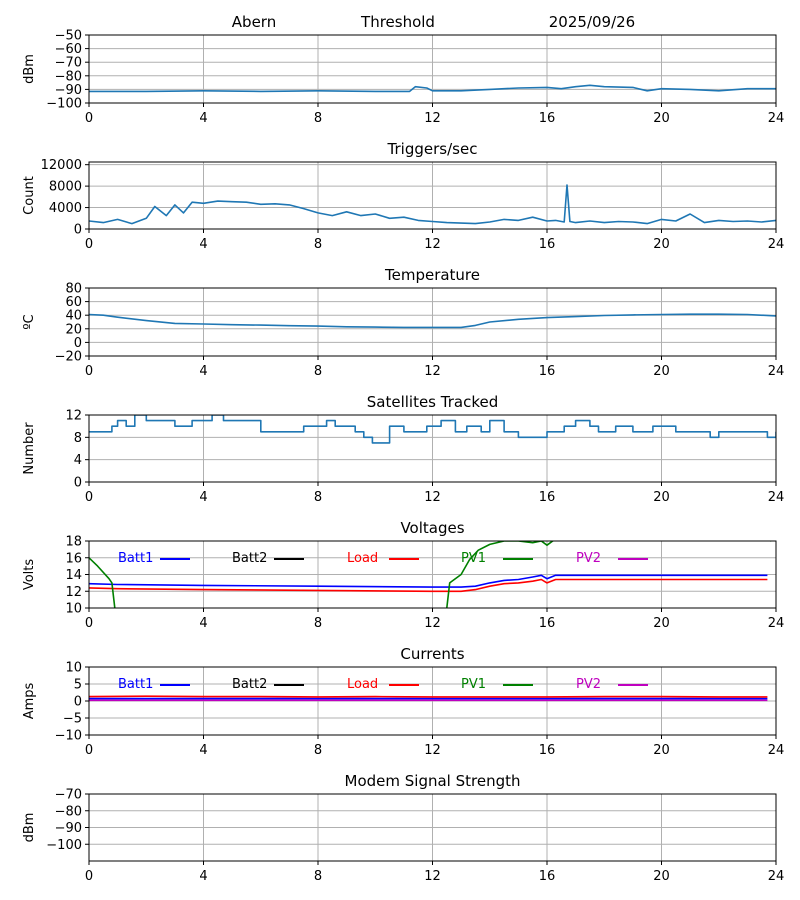  What do you see at coordinates (61, 165) in the screenshot?
I see `y-tick-label: 12000` at bounding box center [61, 165].